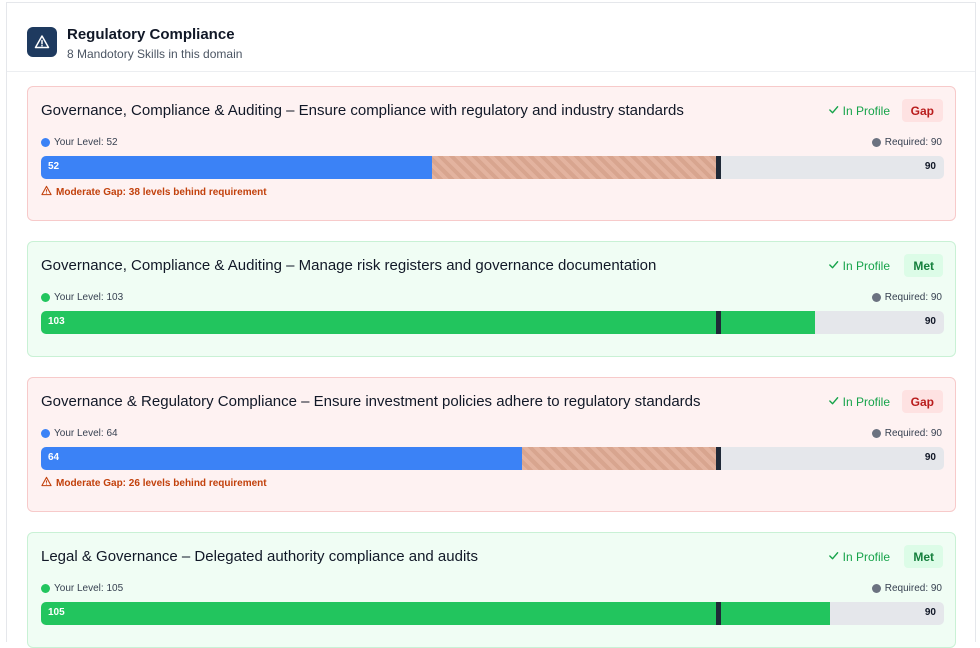  I want to click on warning-triangle-icon, so click(42, 42).